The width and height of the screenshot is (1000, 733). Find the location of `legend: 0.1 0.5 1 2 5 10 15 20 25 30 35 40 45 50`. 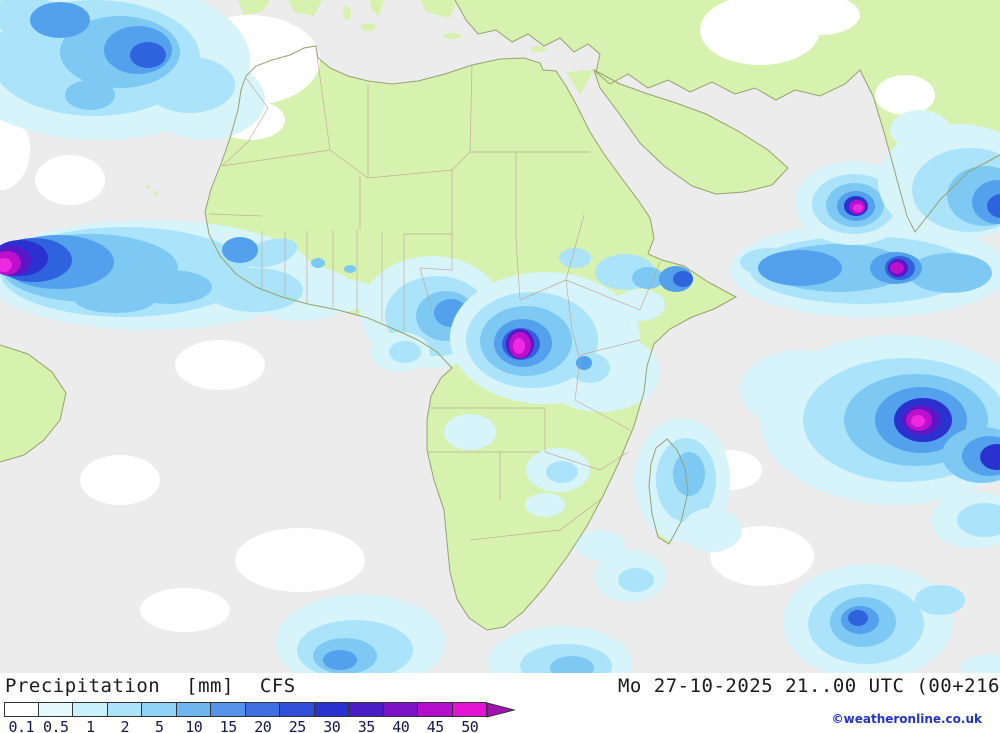

legend: 0.1 0.5 1 2 5 10 15 20 25 30 35 40 45 50 is located at coordinates (260, 717).